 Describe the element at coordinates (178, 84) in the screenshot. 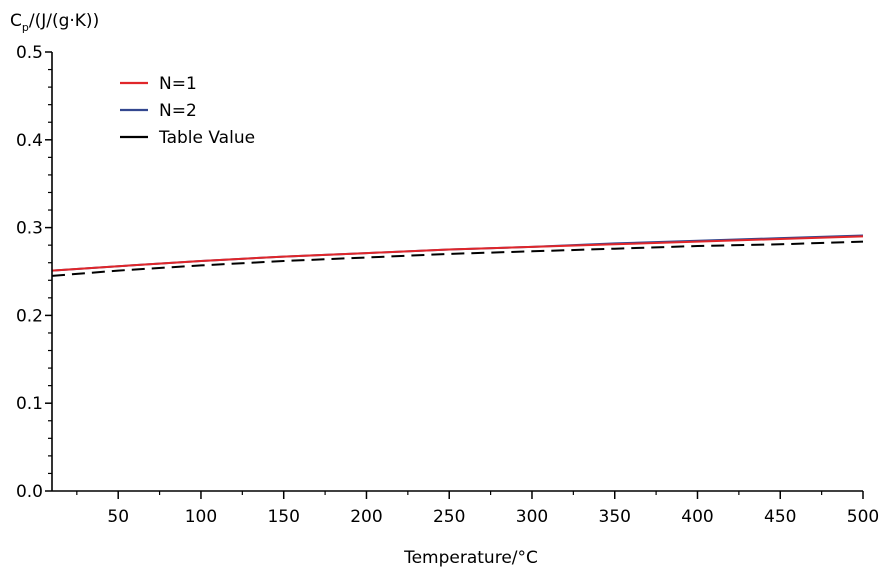

I see `legend-label: N=1` at that location.